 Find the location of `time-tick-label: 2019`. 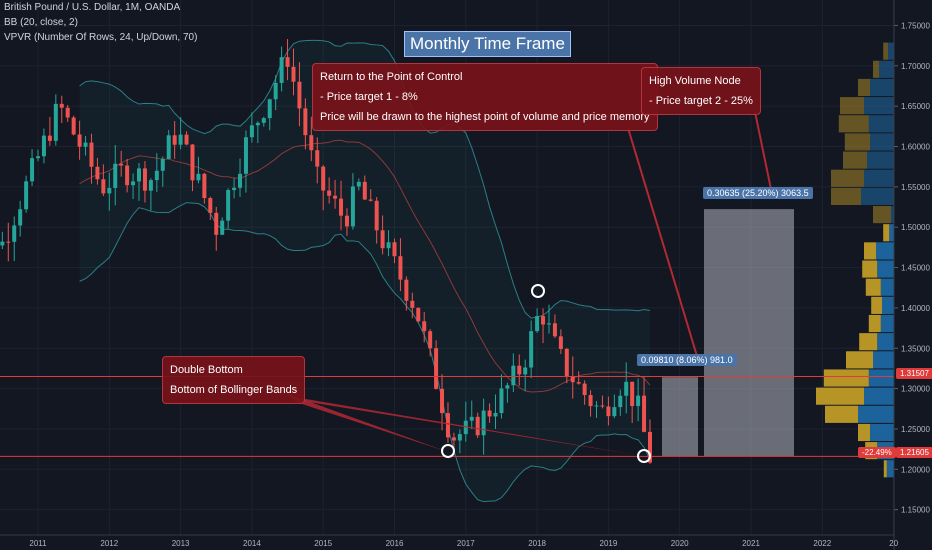

time-tick-label: 2019 is located at coordinates (609, 543).